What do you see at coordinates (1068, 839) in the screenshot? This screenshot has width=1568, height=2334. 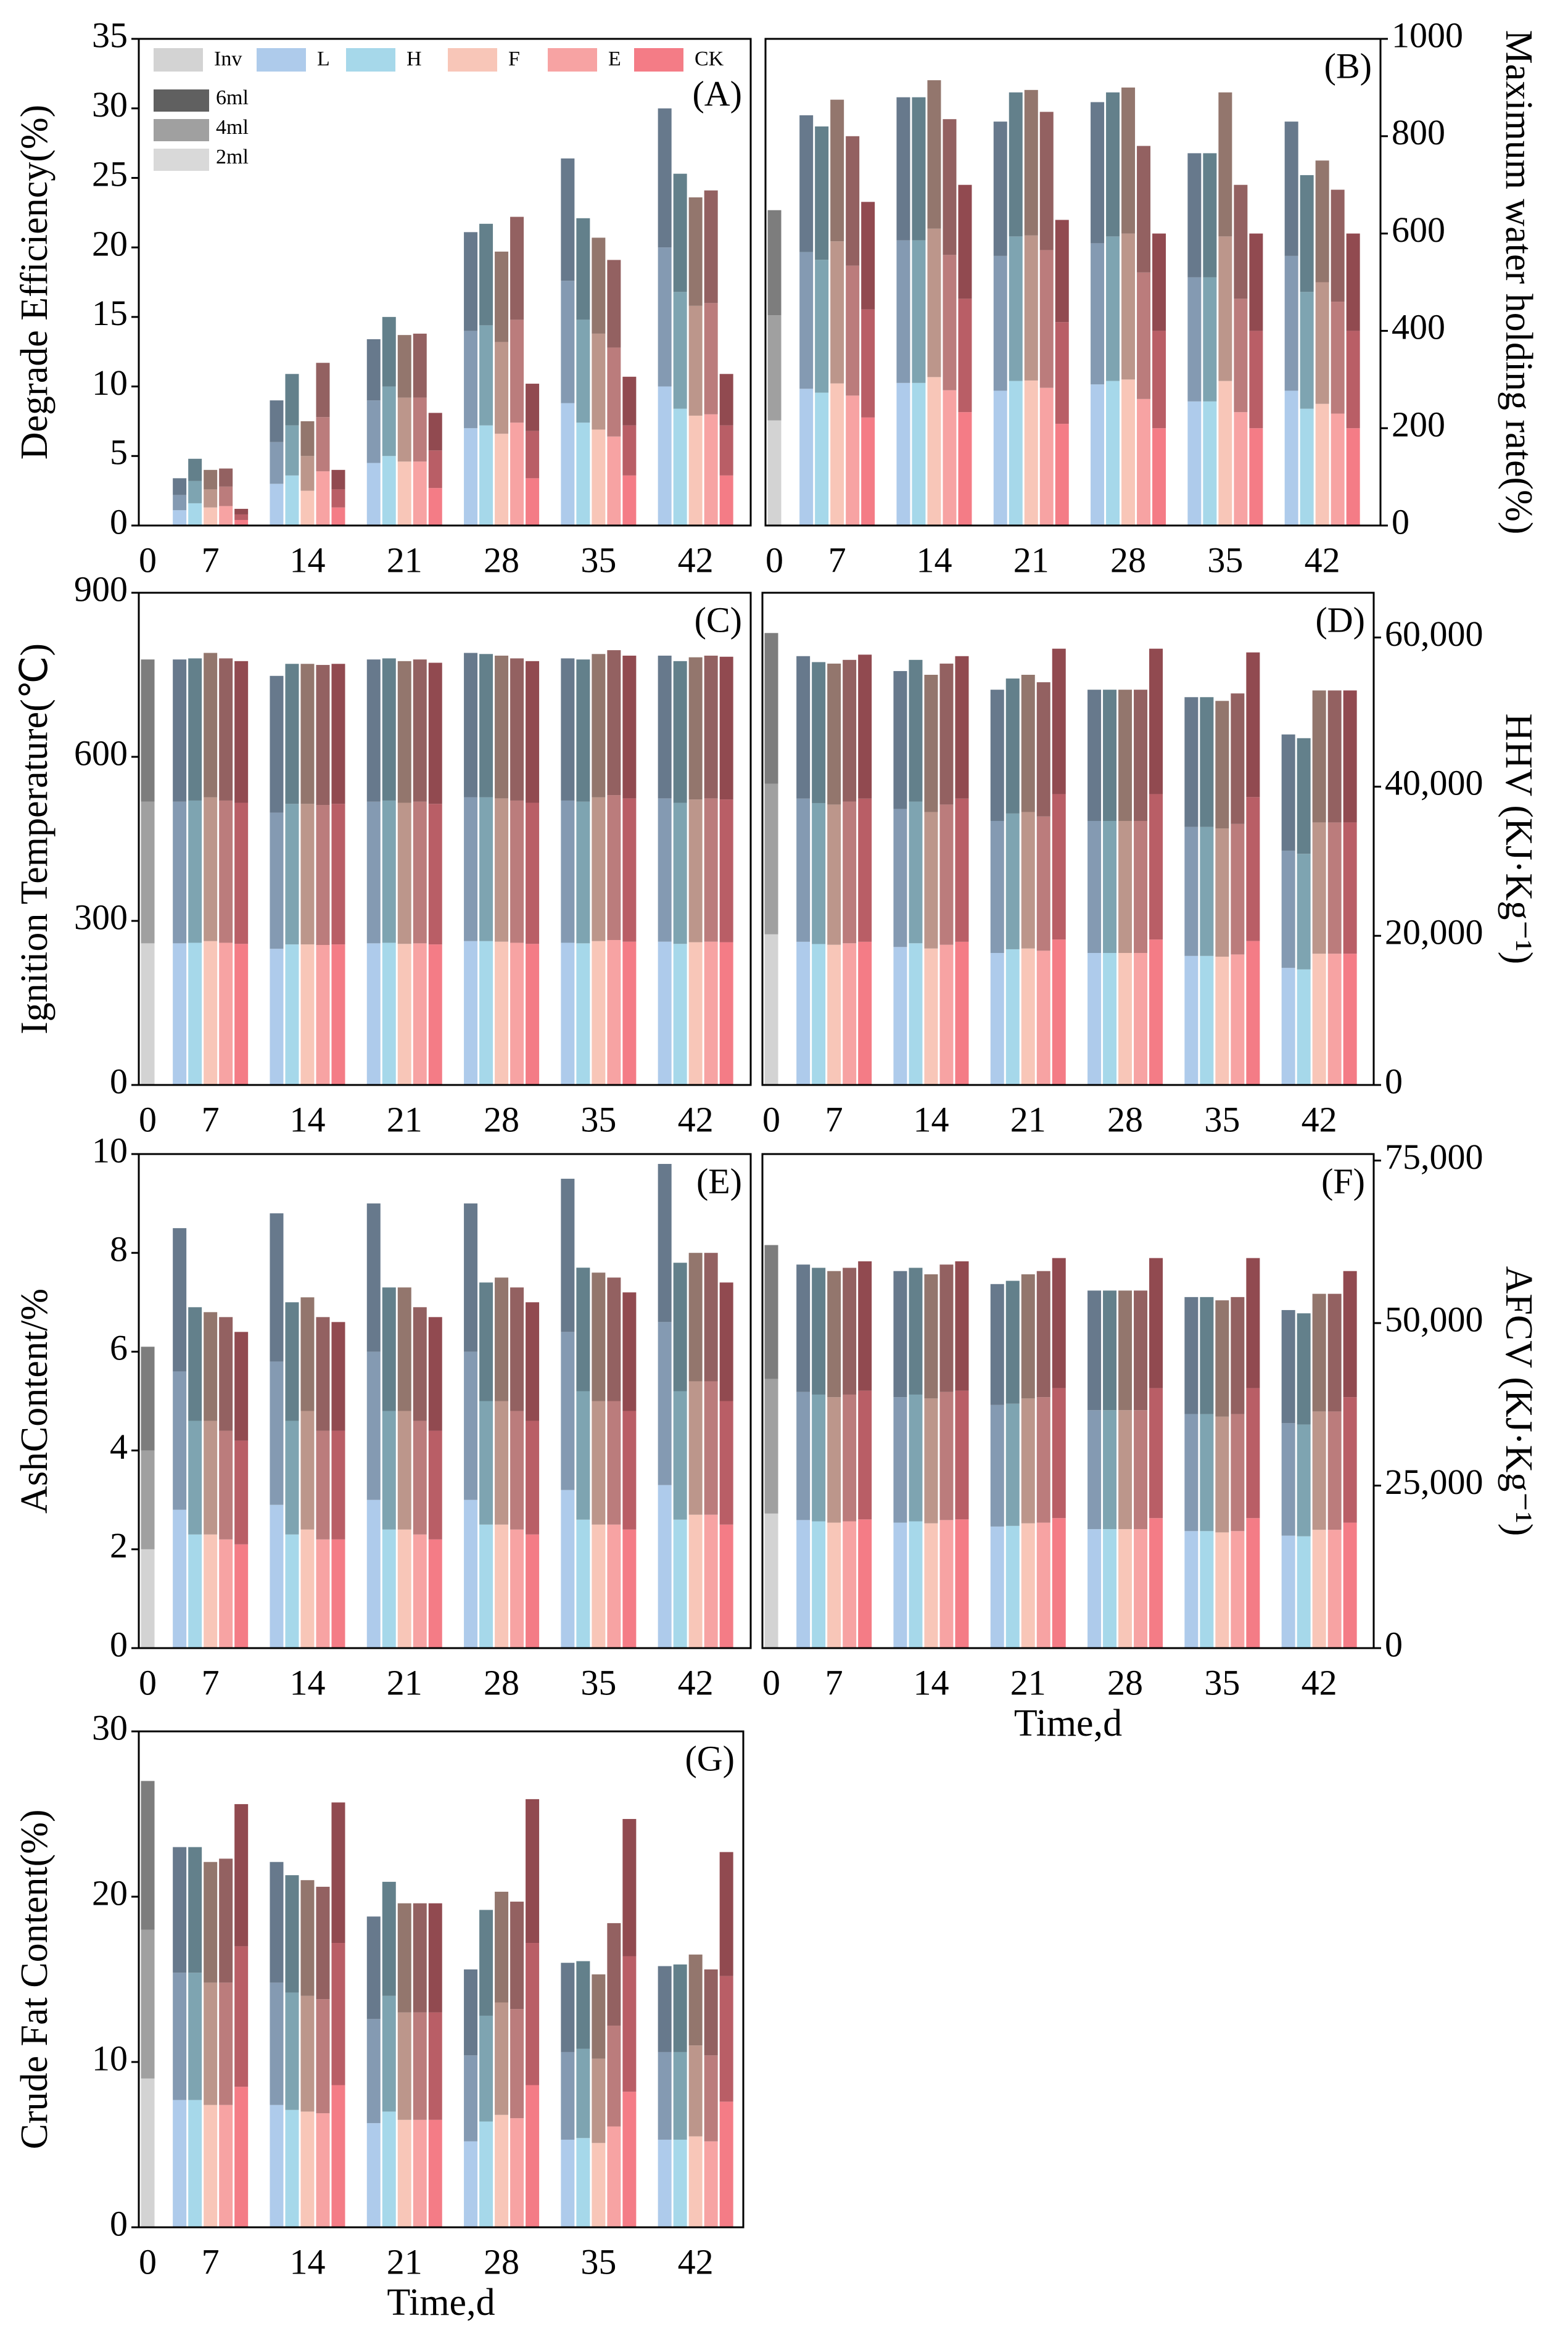 I see `plot-frame` at bounding box center [1068, 839].